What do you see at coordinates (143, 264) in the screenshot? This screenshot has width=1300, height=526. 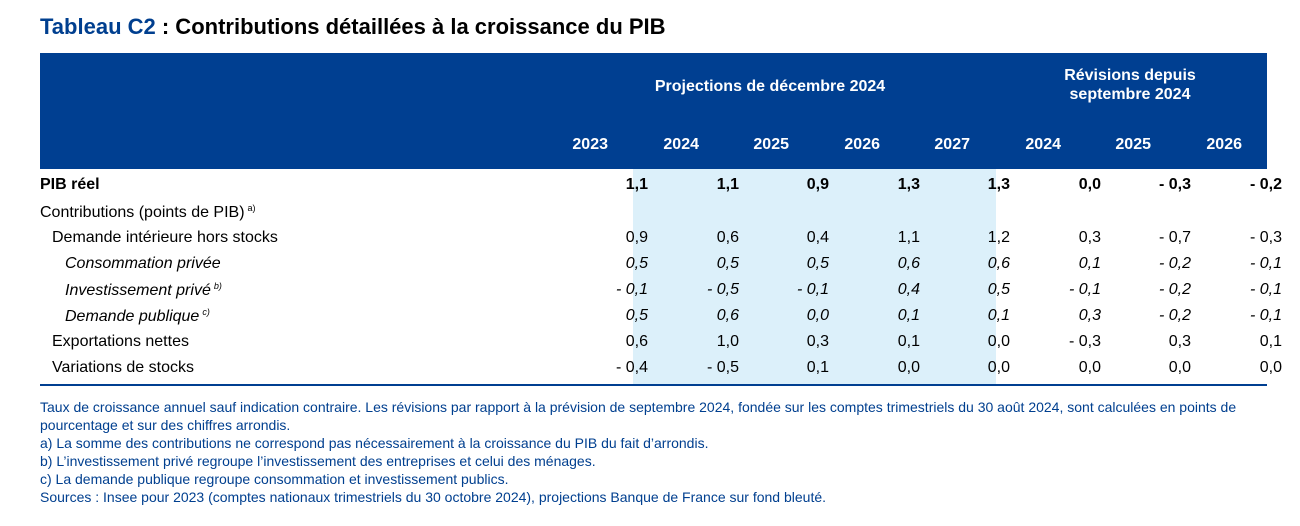 I see `row-label: Consommation privée` at bounding box center [143, 264].